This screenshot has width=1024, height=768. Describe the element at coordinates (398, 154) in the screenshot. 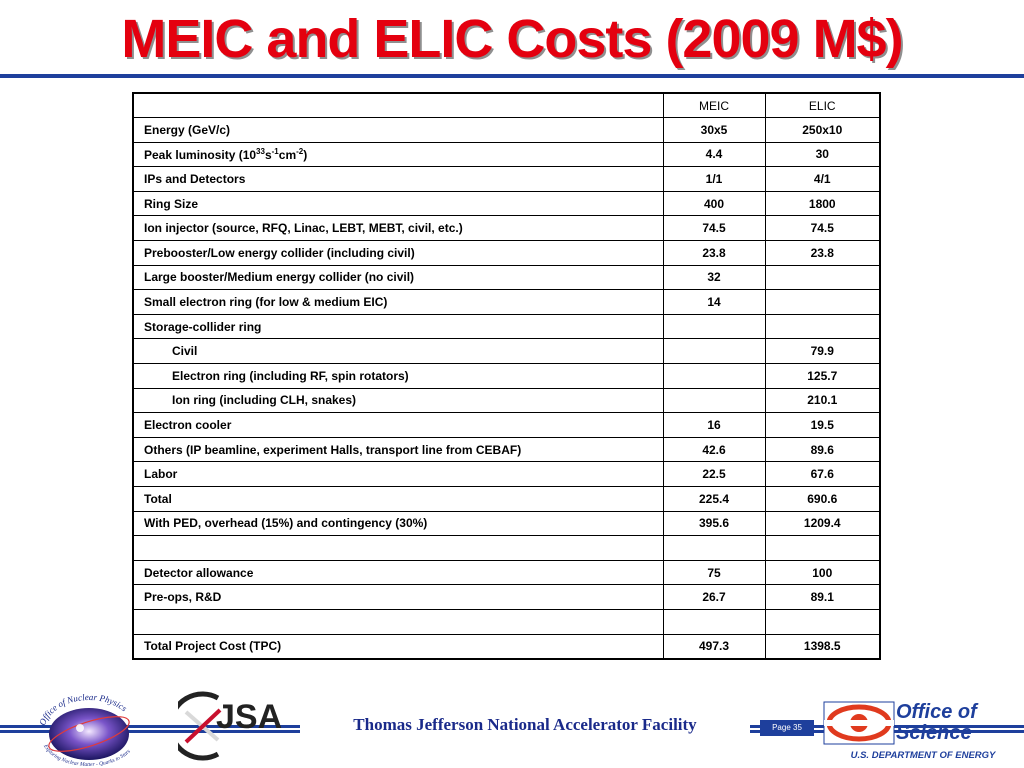

I see `row-label: Peak luminosity (1033s-1cm-2)` at that location.